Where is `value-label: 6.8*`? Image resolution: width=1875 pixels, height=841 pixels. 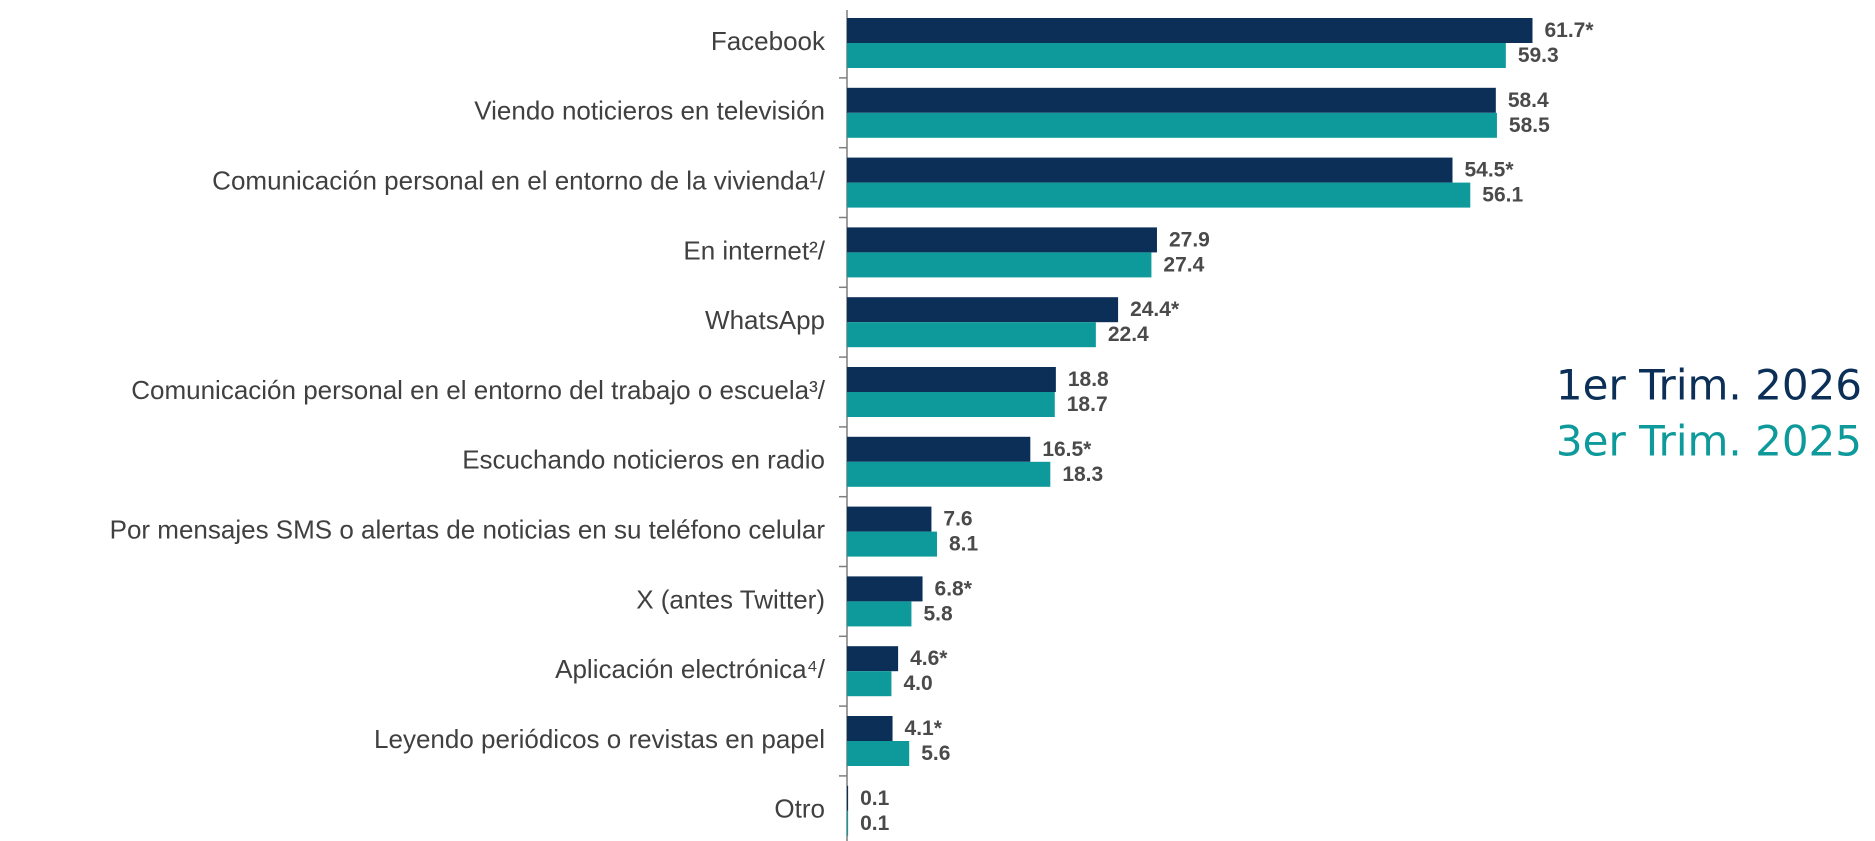
value-label: 6.8* is located at coordinates (954, 588).